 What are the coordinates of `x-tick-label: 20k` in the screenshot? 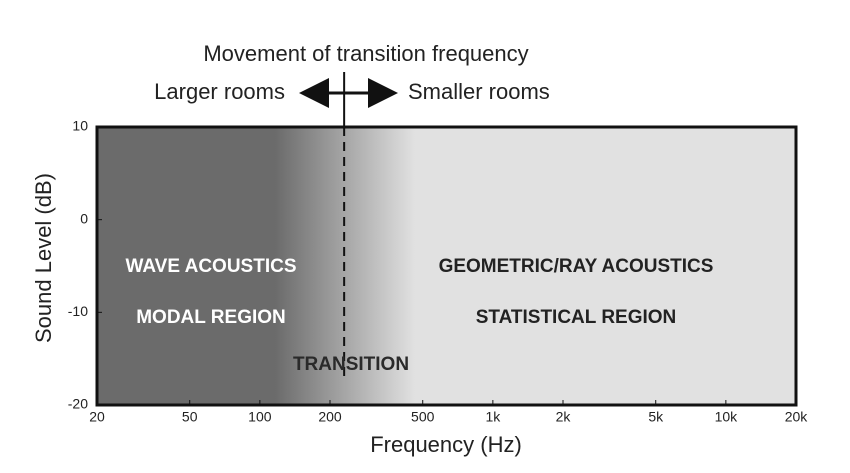 It's located at (797, 417).